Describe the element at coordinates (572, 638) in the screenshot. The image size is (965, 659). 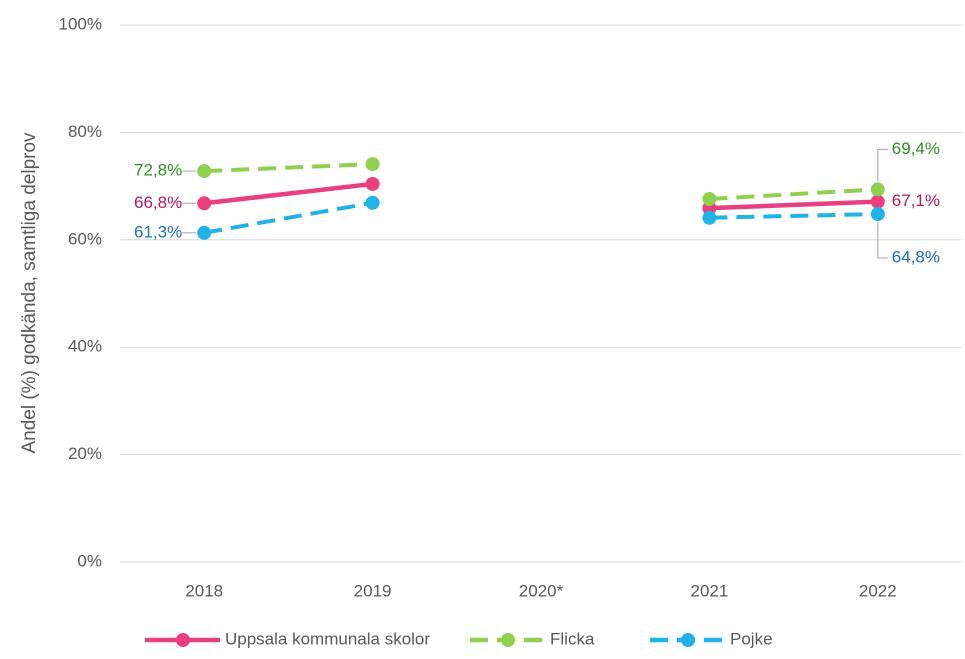
I see `legend-label: Flicka` at that location.